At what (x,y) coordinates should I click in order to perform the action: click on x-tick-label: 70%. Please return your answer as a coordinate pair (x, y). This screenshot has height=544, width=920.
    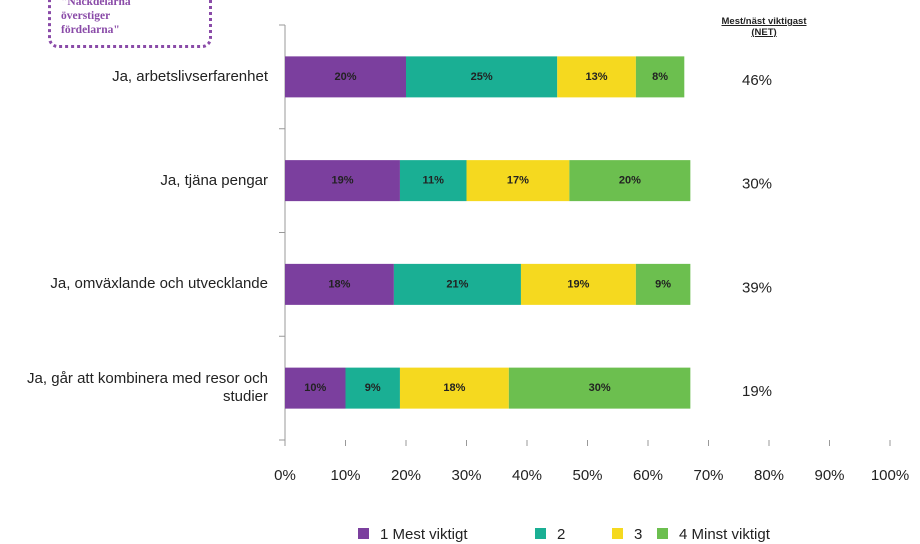
    Looking at the image, I should click on (708, 475).